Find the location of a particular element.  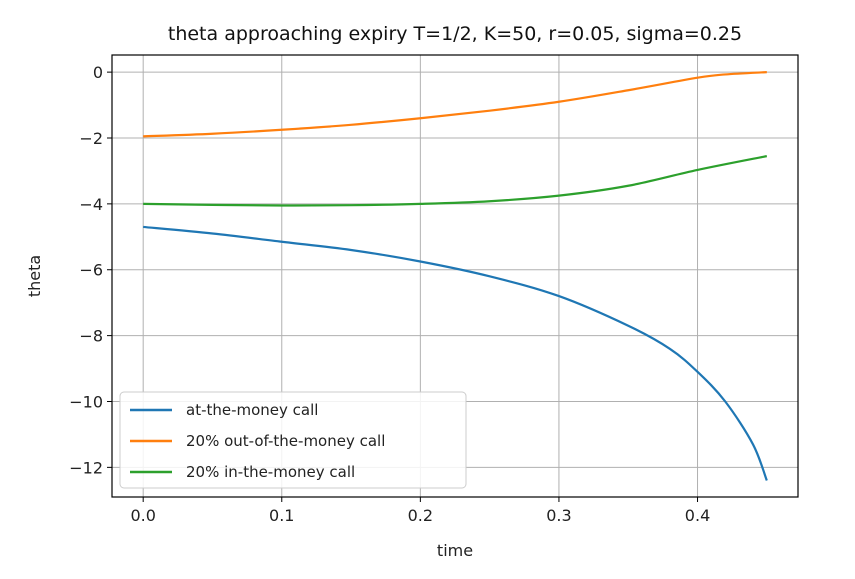

x-axis-label: time is located at coordinates (455, 550).